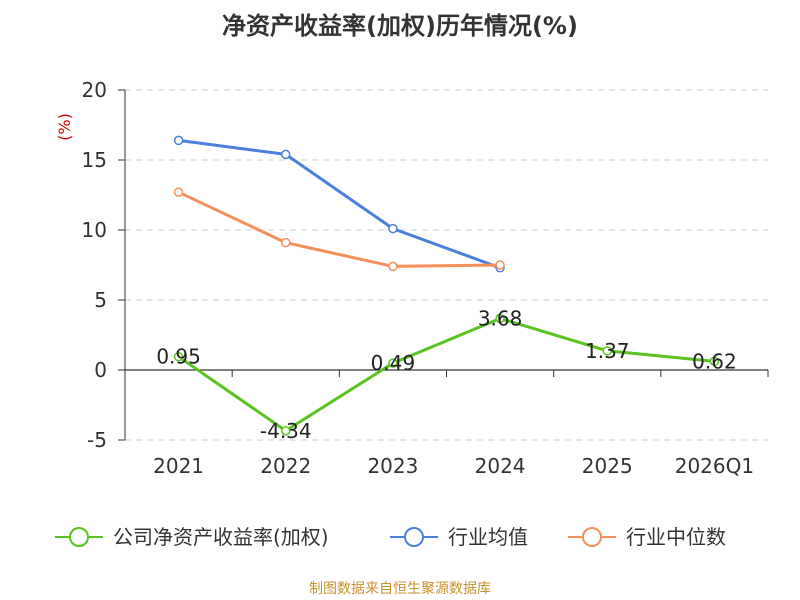 The image size is (800, 600). I want to click on x-tick-label: 2023, so click(392, 466).